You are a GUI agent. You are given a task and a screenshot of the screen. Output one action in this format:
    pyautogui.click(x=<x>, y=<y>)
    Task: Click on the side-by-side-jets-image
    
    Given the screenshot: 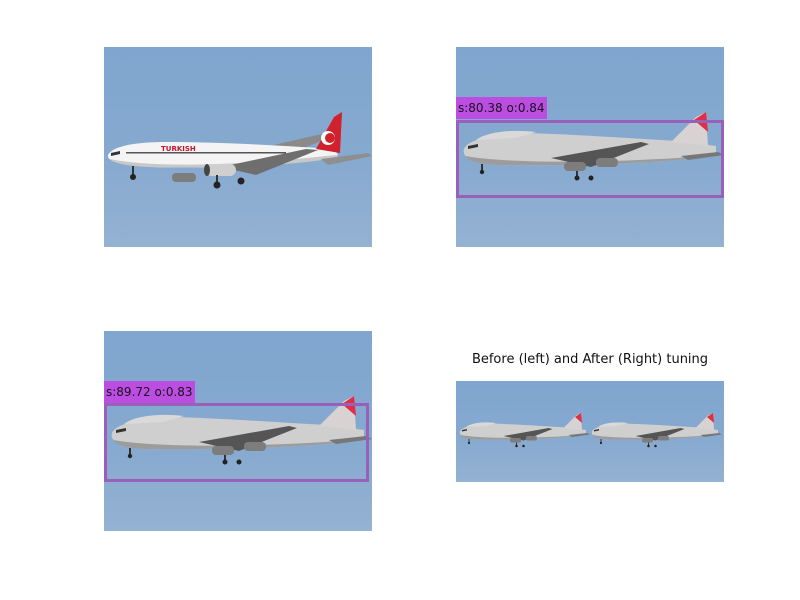 What is the action you would take?
    pyautogui.click(x=590, y=430)
    